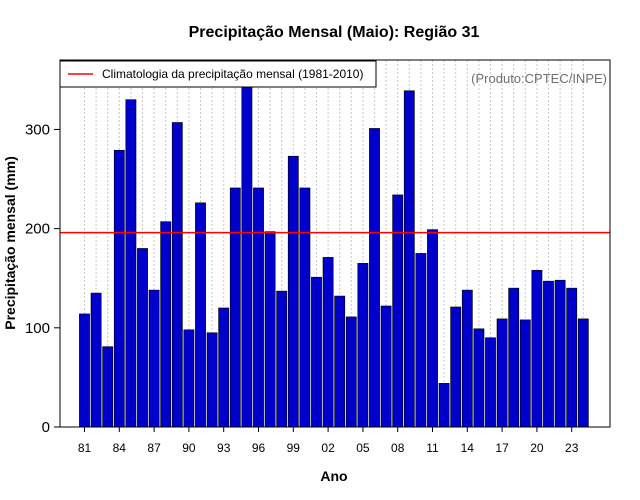  I want to click on x-tick-label-08: 08, so click(398, 448).